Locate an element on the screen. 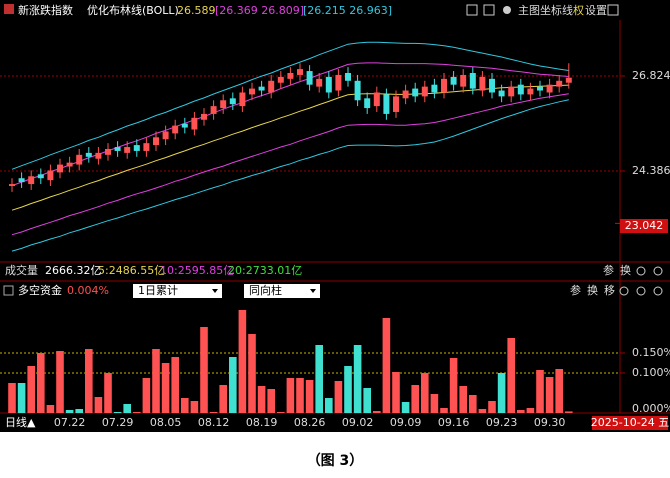  panel-tool: 移 is located at coordinates (609, 290).